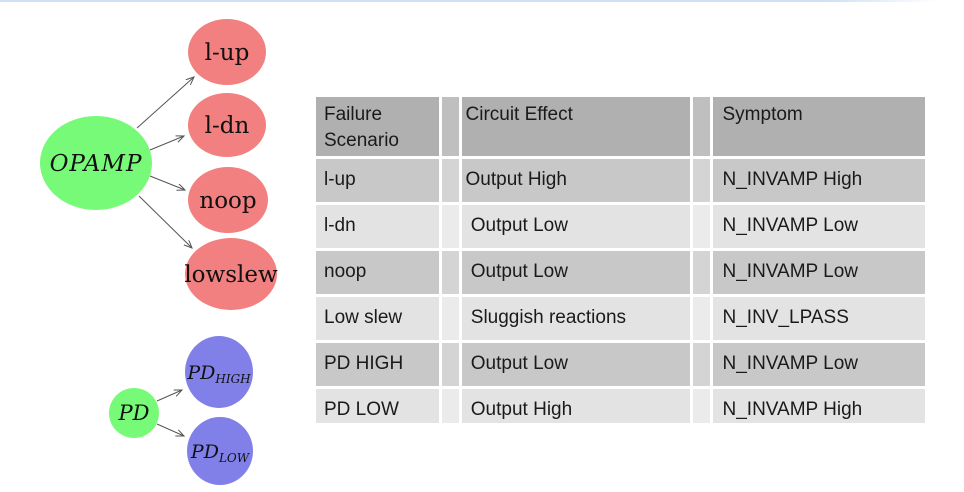 This screenshot has width=964, height=492. What do you see at coordinates (165, 221) in the screenshot?
I see `edge-opamp-lowslew` at bounding box center [165, 221].